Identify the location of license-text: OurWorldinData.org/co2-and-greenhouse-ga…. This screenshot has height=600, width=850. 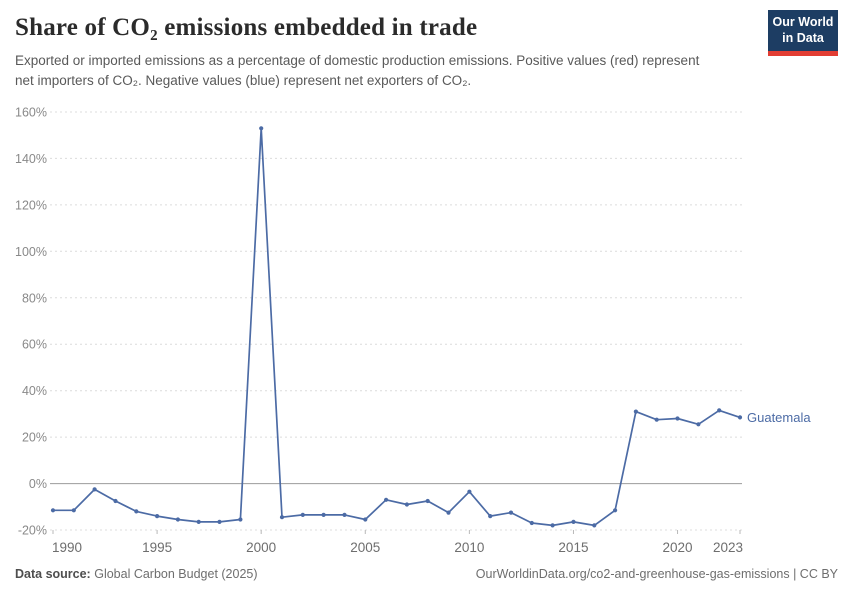
(656, 574).